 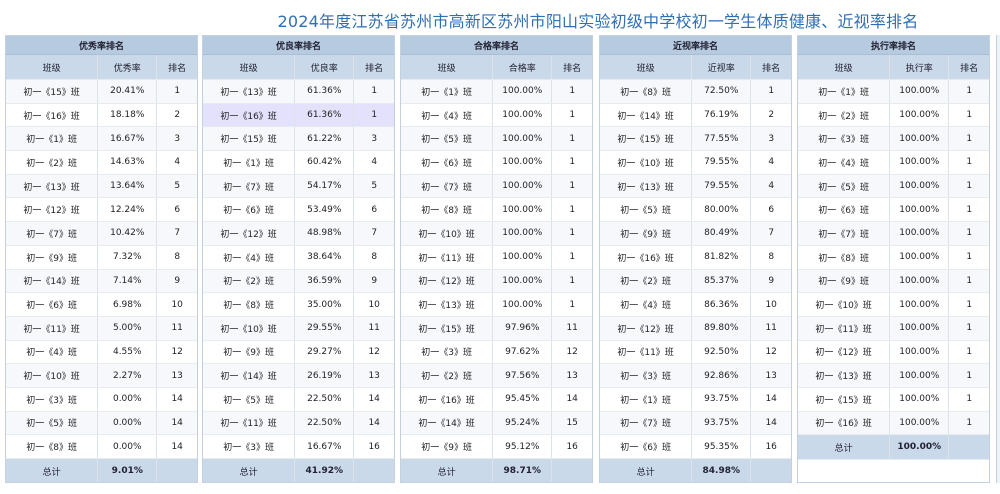 What do you see at coordinates (298, 423) in the screenshot?
I see `table-row: 初一《11》班 22.50% 14` at bounding box center [298, 423].